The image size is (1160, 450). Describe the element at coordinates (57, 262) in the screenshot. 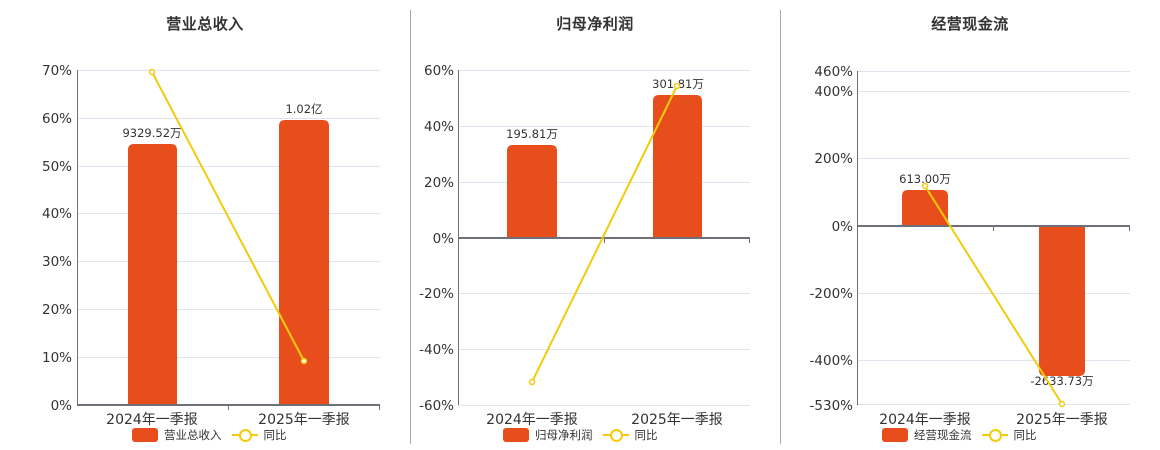

I see `svg-text: 30%` at that location.